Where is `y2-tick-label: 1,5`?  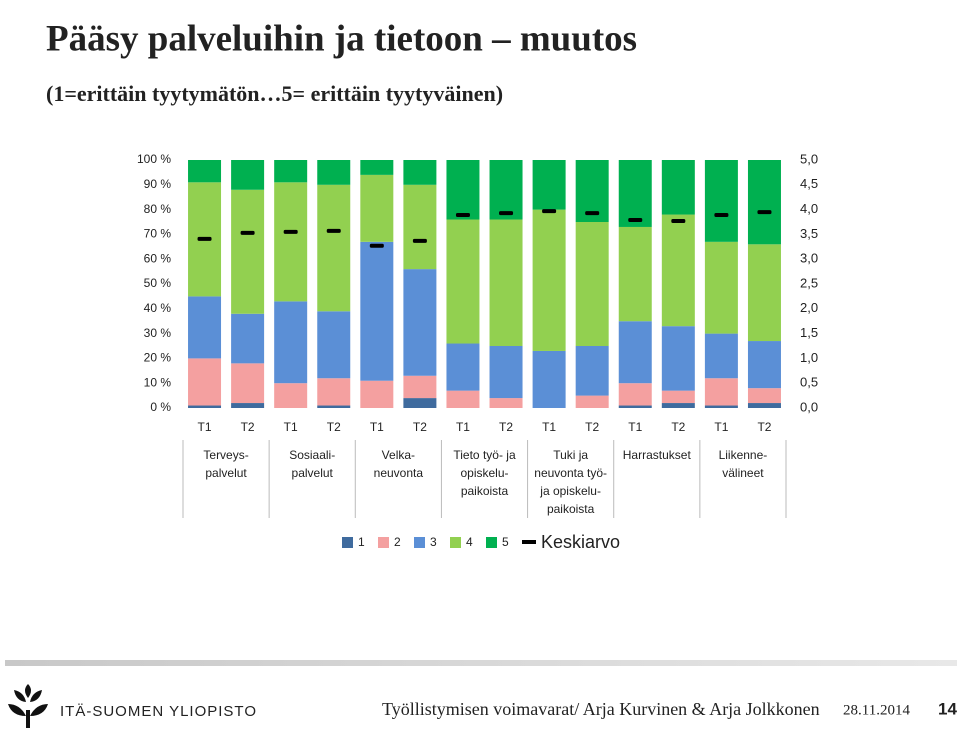
y2-tick-label: 1,5 is located at coordinates (809, 332).